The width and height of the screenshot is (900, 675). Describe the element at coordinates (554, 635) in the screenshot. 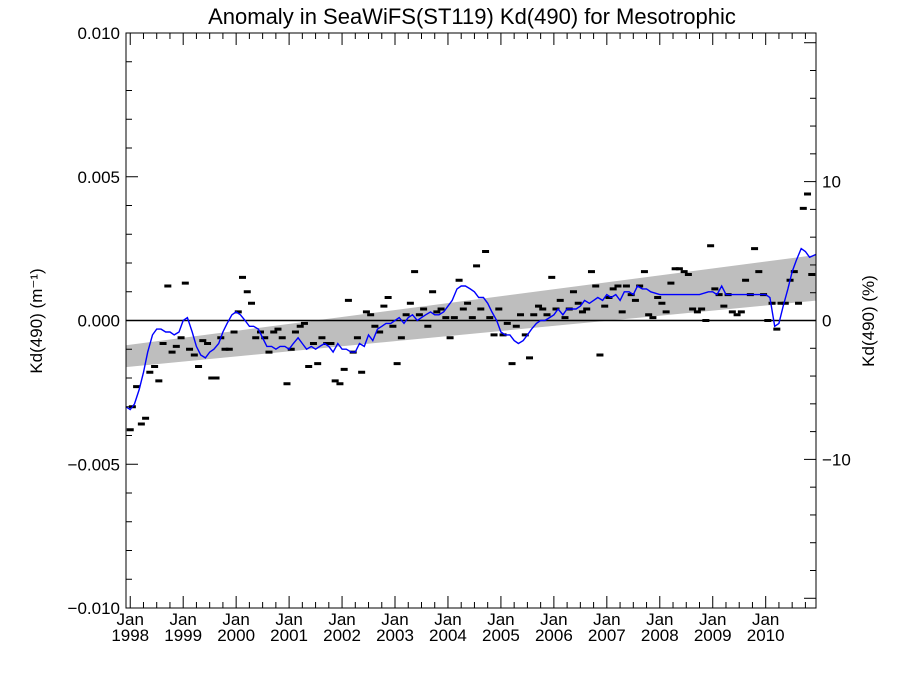

I see `x-tick-label-year: 2006` at that location.